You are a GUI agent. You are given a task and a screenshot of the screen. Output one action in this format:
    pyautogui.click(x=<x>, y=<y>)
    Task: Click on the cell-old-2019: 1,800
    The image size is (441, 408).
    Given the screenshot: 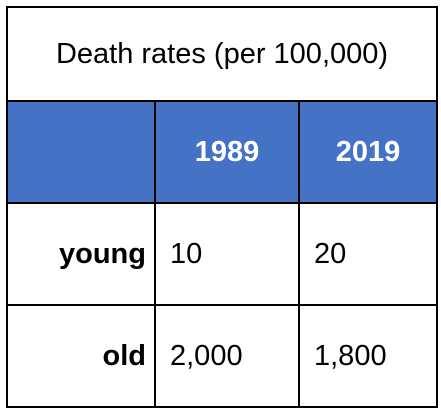 What is the action you would take?
    pyautogui.click(x=368, y=356)
    